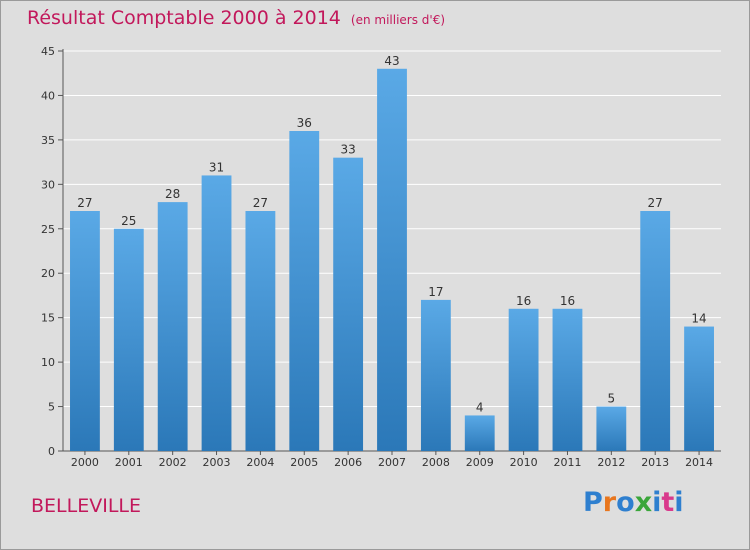 The image size is (750, 550). What do you see at coordinates (48, 51) in the screenshot?
I see `y-tick-label: 45` at bounding box center [48, 51].